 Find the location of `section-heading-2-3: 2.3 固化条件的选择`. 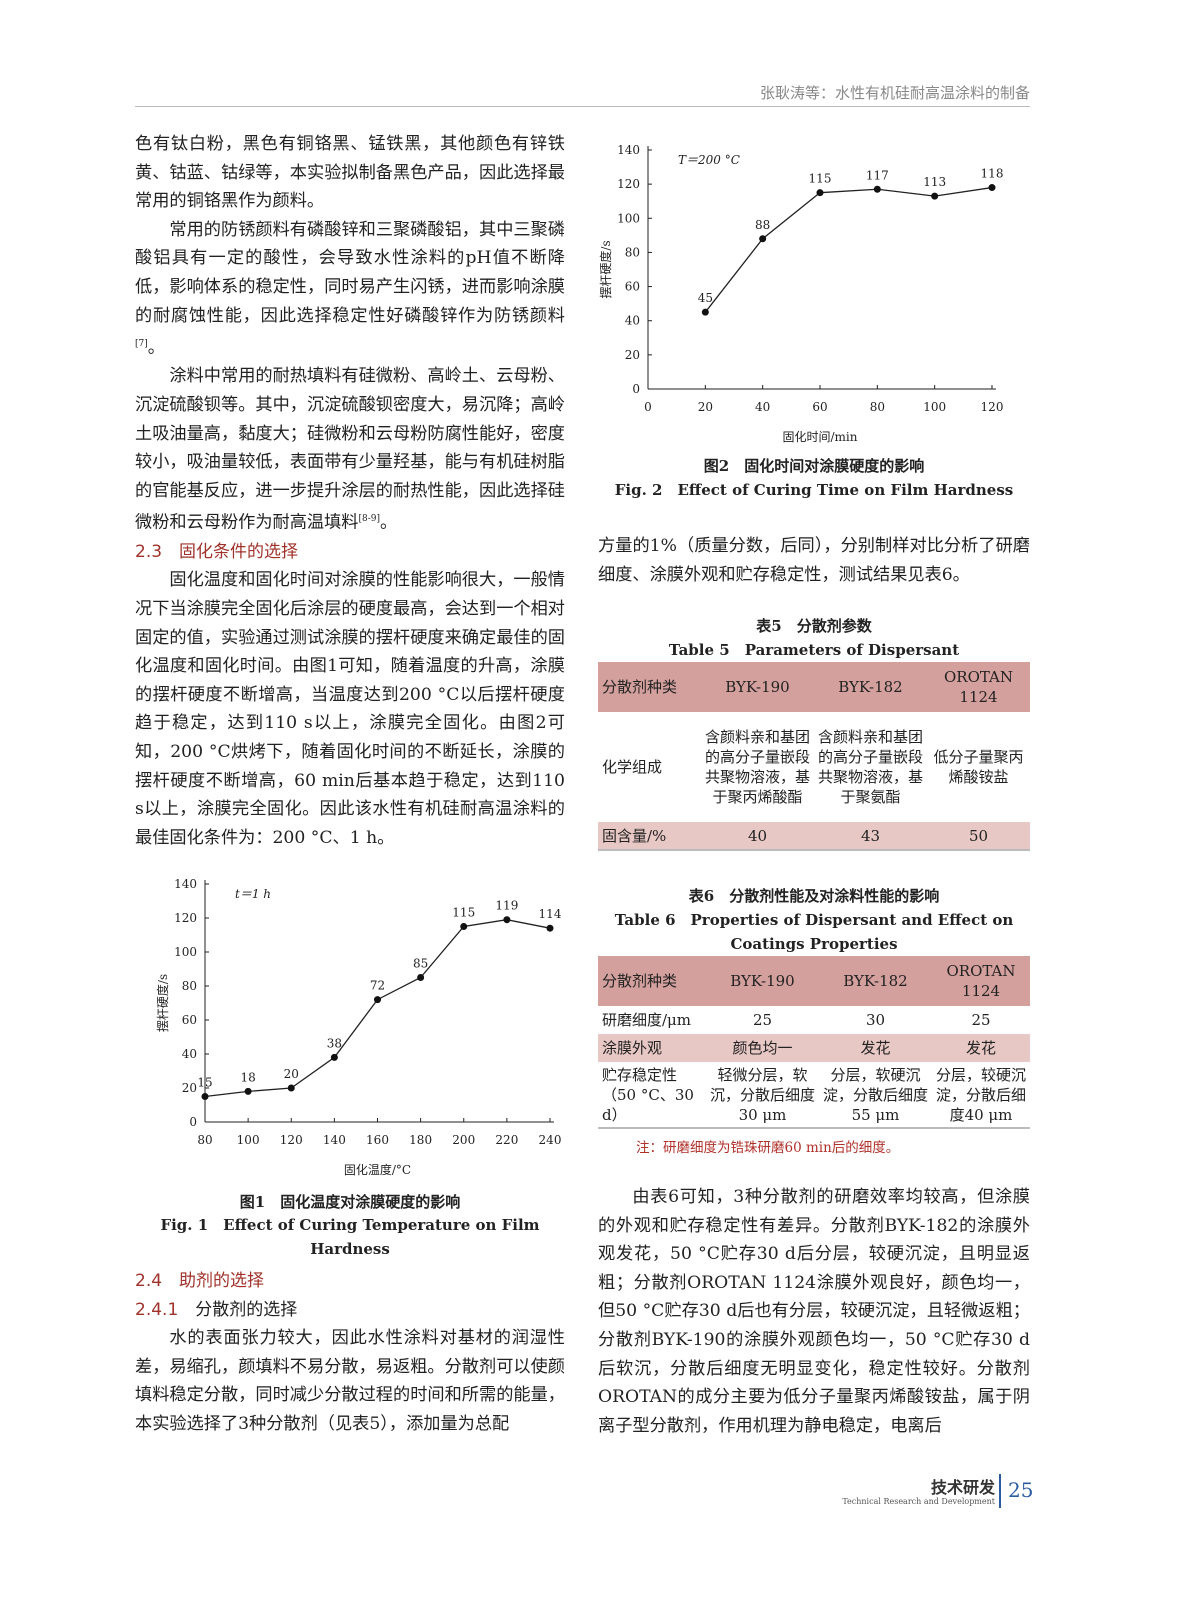

section-heading-2-3: 2.3 固化条件的选择 is located at coordinates (217, 551).